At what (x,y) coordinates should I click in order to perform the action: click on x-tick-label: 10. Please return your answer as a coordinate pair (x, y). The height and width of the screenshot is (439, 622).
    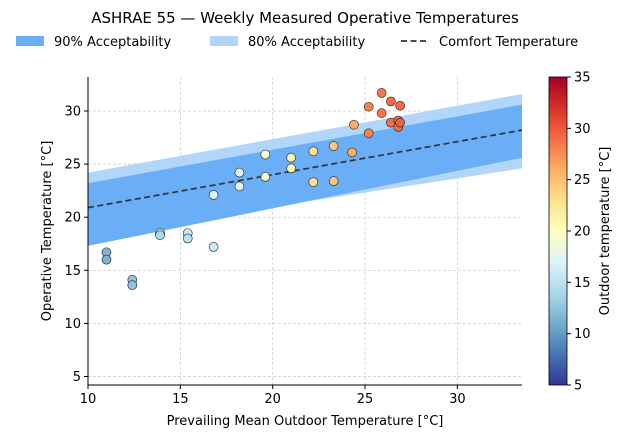
    Looking at the image, I should click on (88, 399).